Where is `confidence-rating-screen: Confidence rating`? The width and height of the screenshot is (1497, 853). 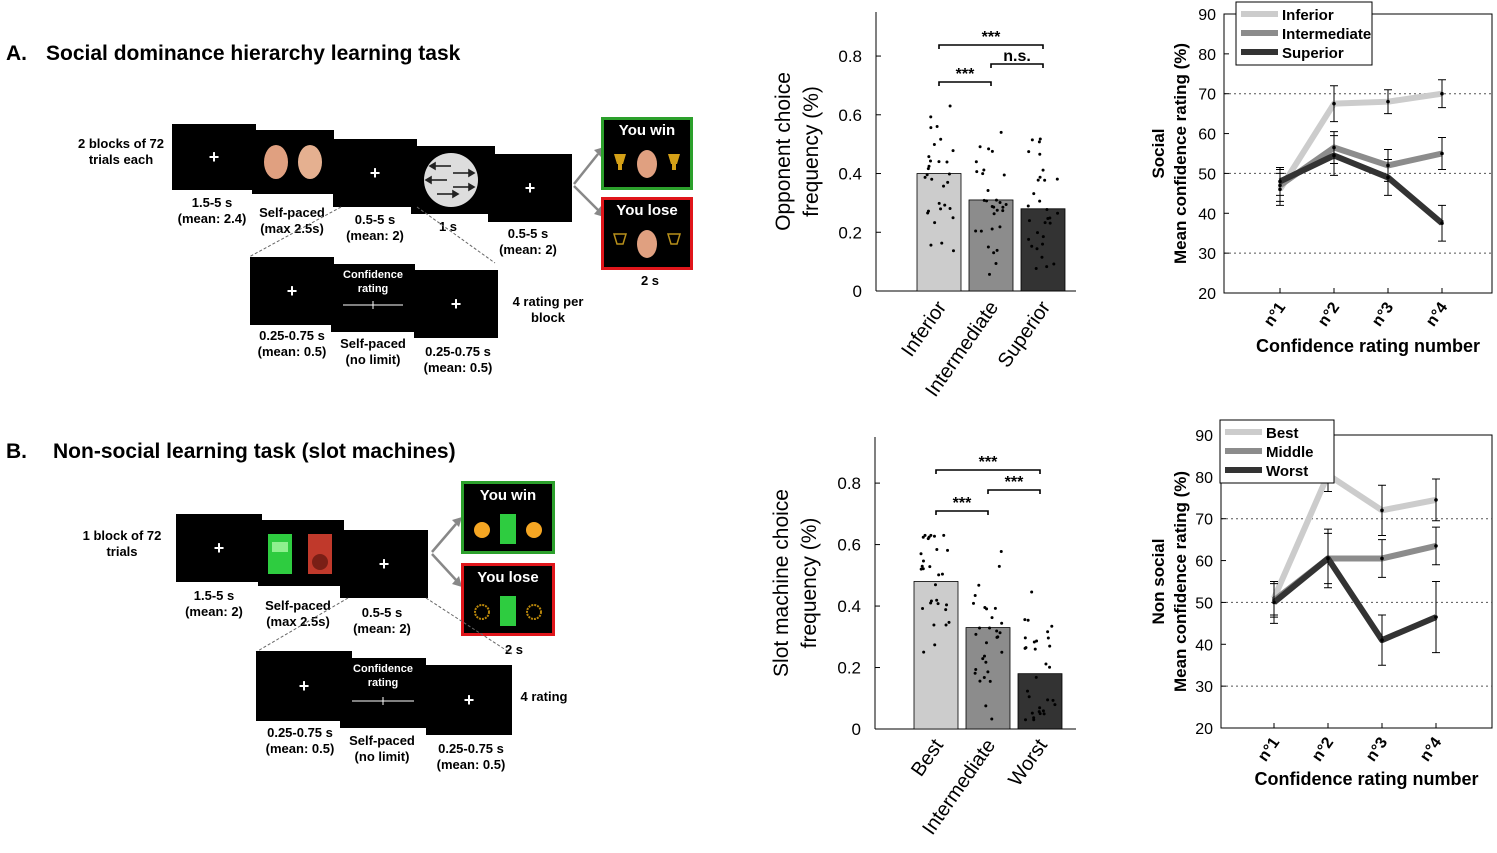
confidence-rating-screen: Confidence rating is located at coordinates (373, 298).